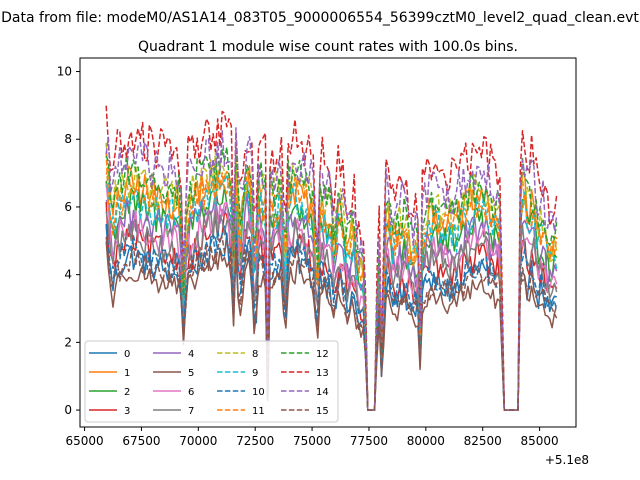  Describe the element at coordinates (127, 354) in the screenshot. I see `legend-label: 0` at that location.